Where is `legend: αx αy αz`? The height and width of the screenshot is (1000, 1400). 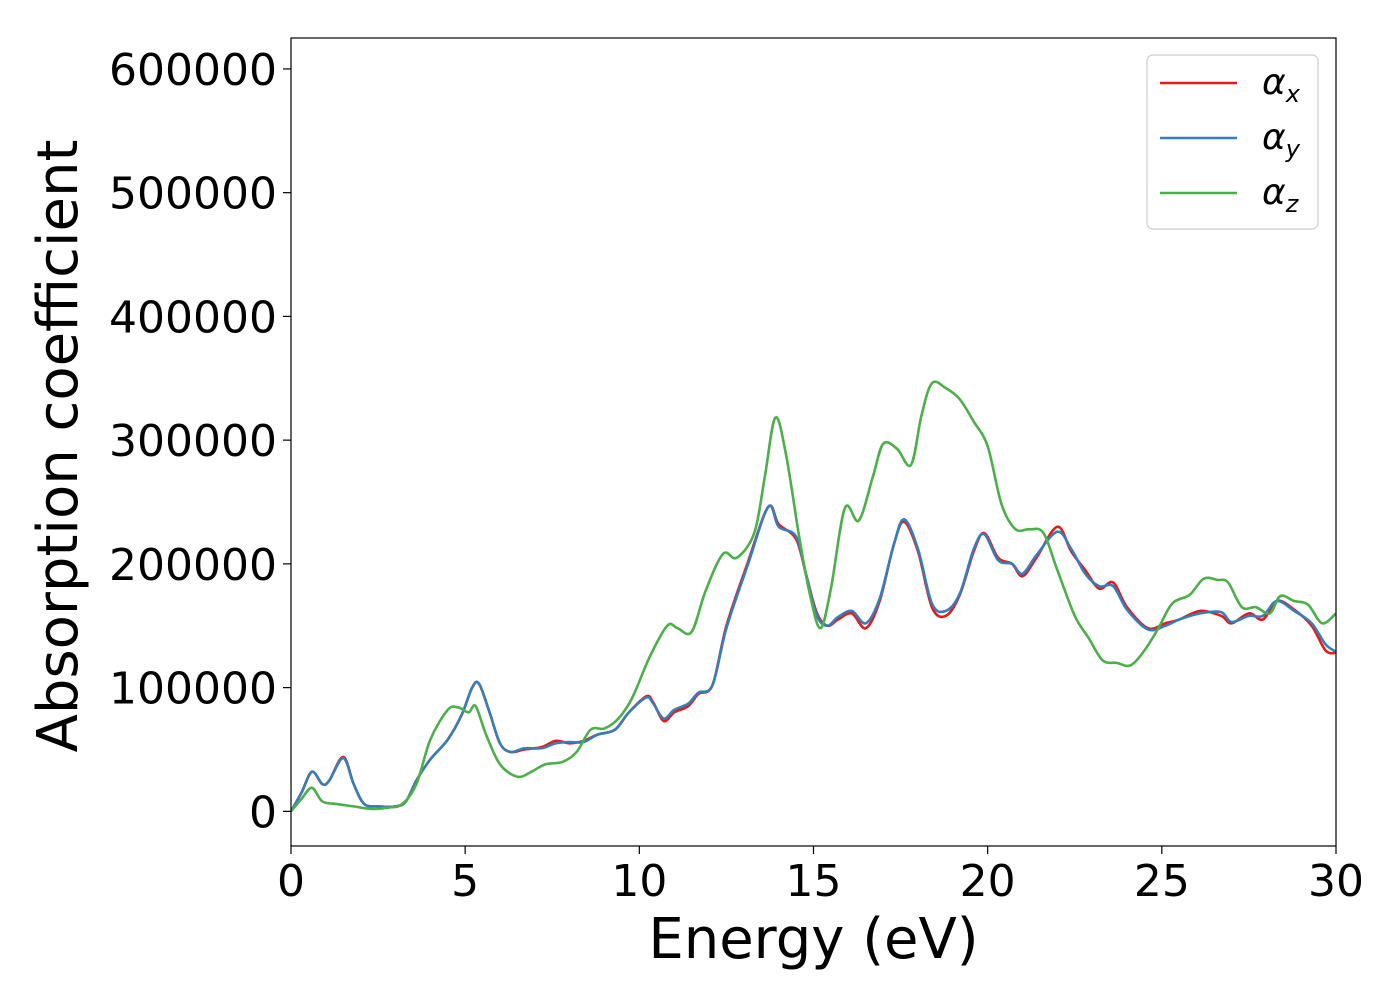 legend: αx αy αz is located at coordinates (1232, 142).